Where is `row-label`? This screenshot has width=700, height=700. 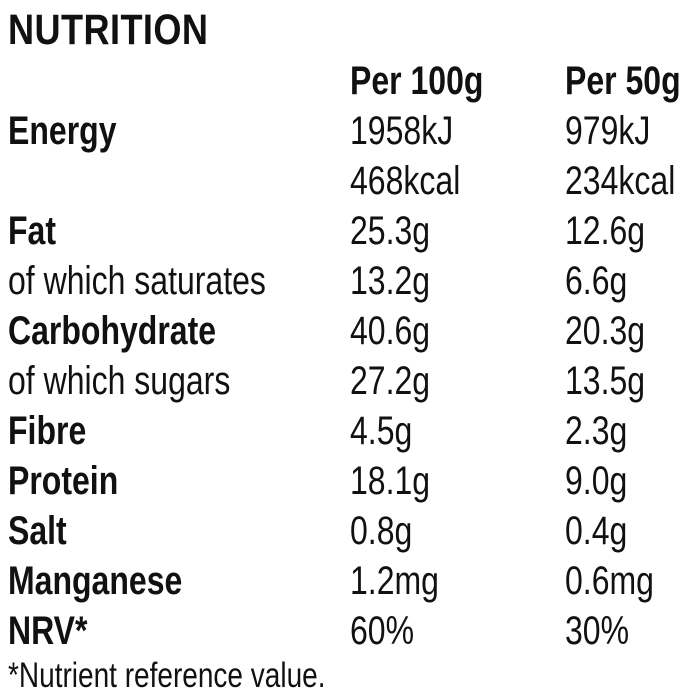
row-label is located at coordinates (179, 181).